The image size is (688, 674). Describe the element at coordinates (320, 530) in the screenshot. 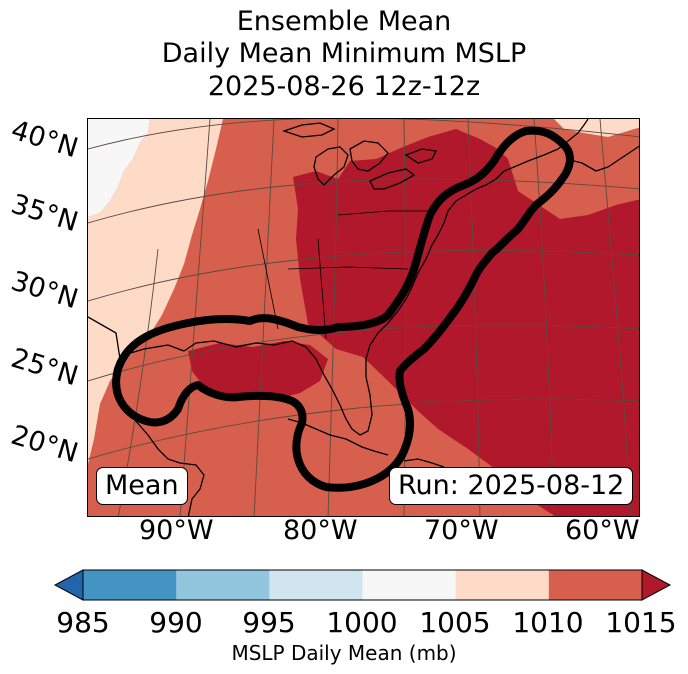

I see `lon-label-80w: 80°W` at that location.